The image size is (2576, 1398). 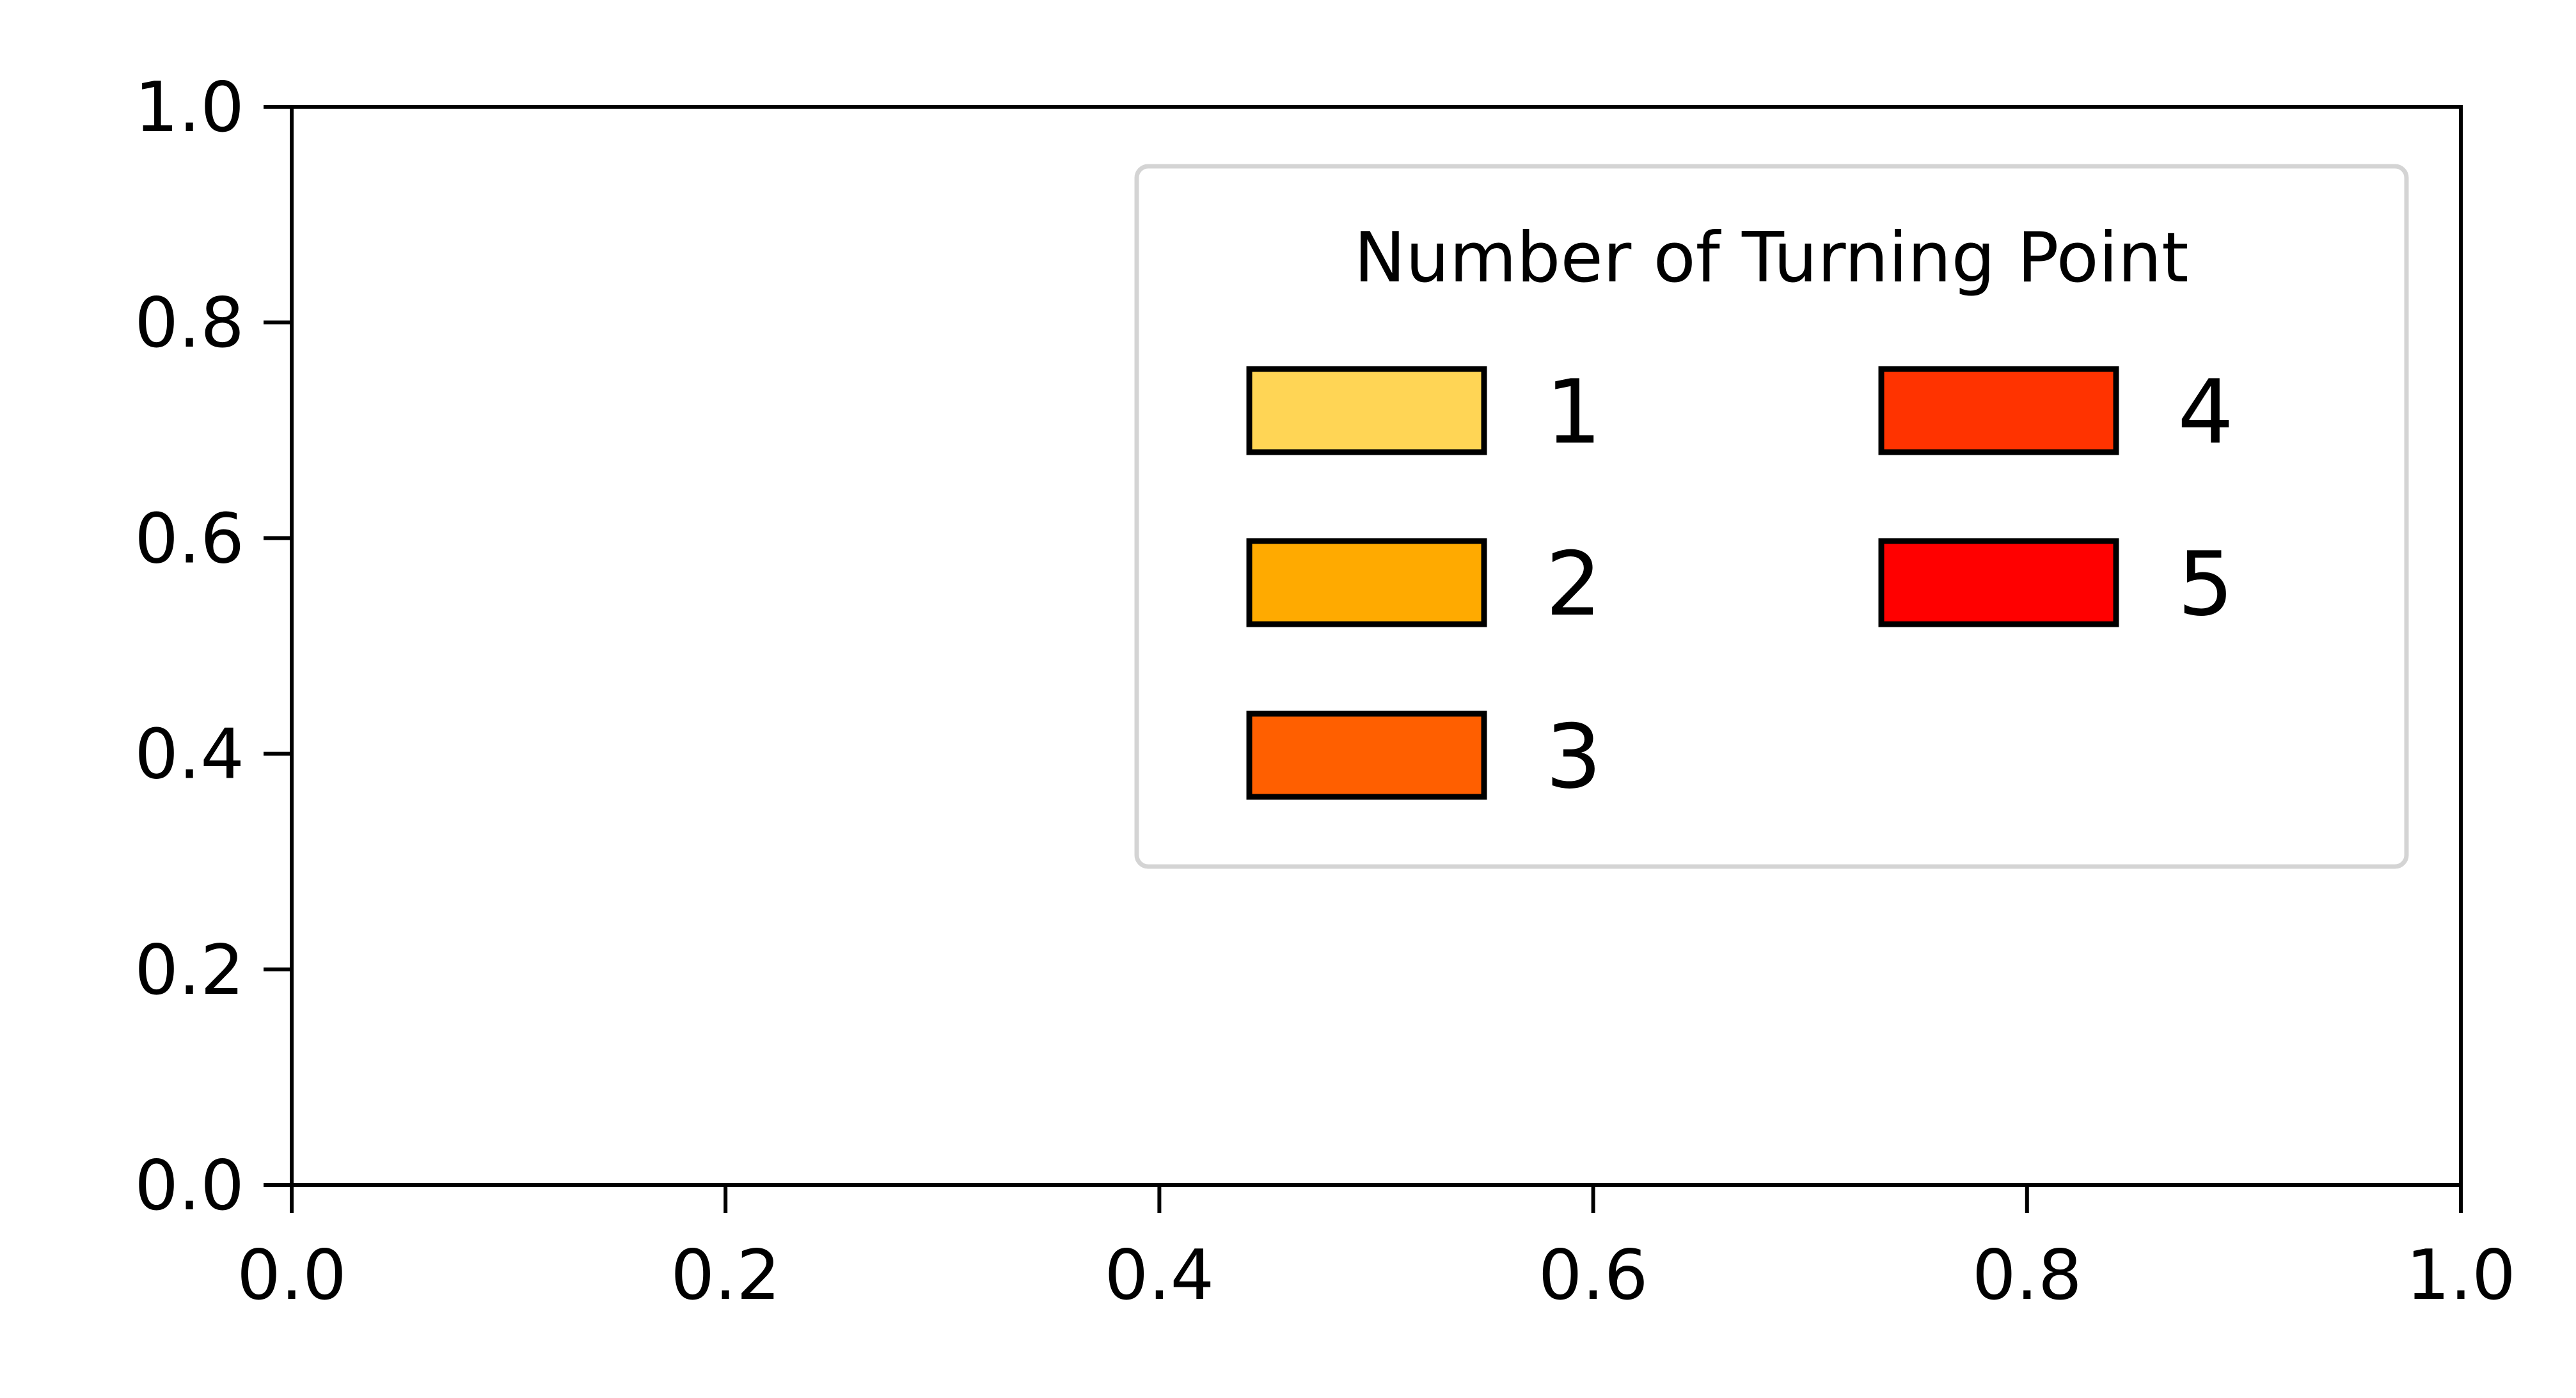 I want to click on y-tick-label: 0.0, so click(x=189, y=1186).